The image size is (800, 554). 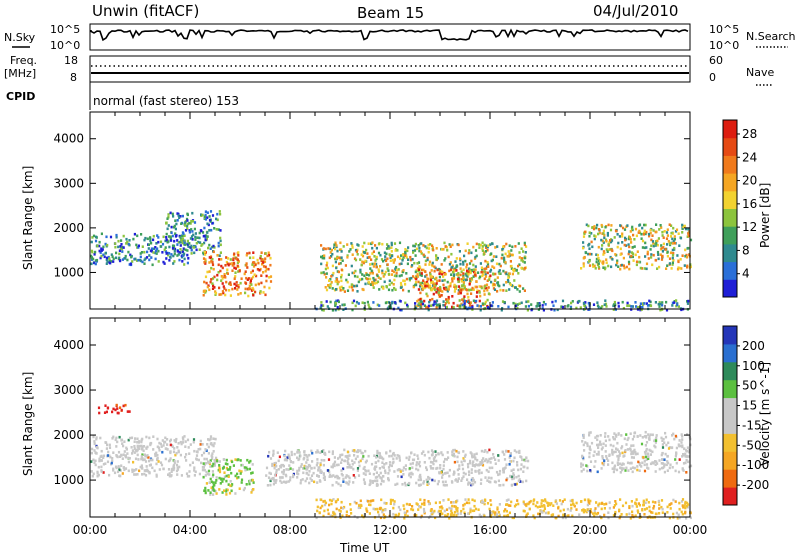 What do you see at coordinates (590, 530) in the screenshot?
I see `time-tick-label: 20:00` at bounding box center [590, 530].